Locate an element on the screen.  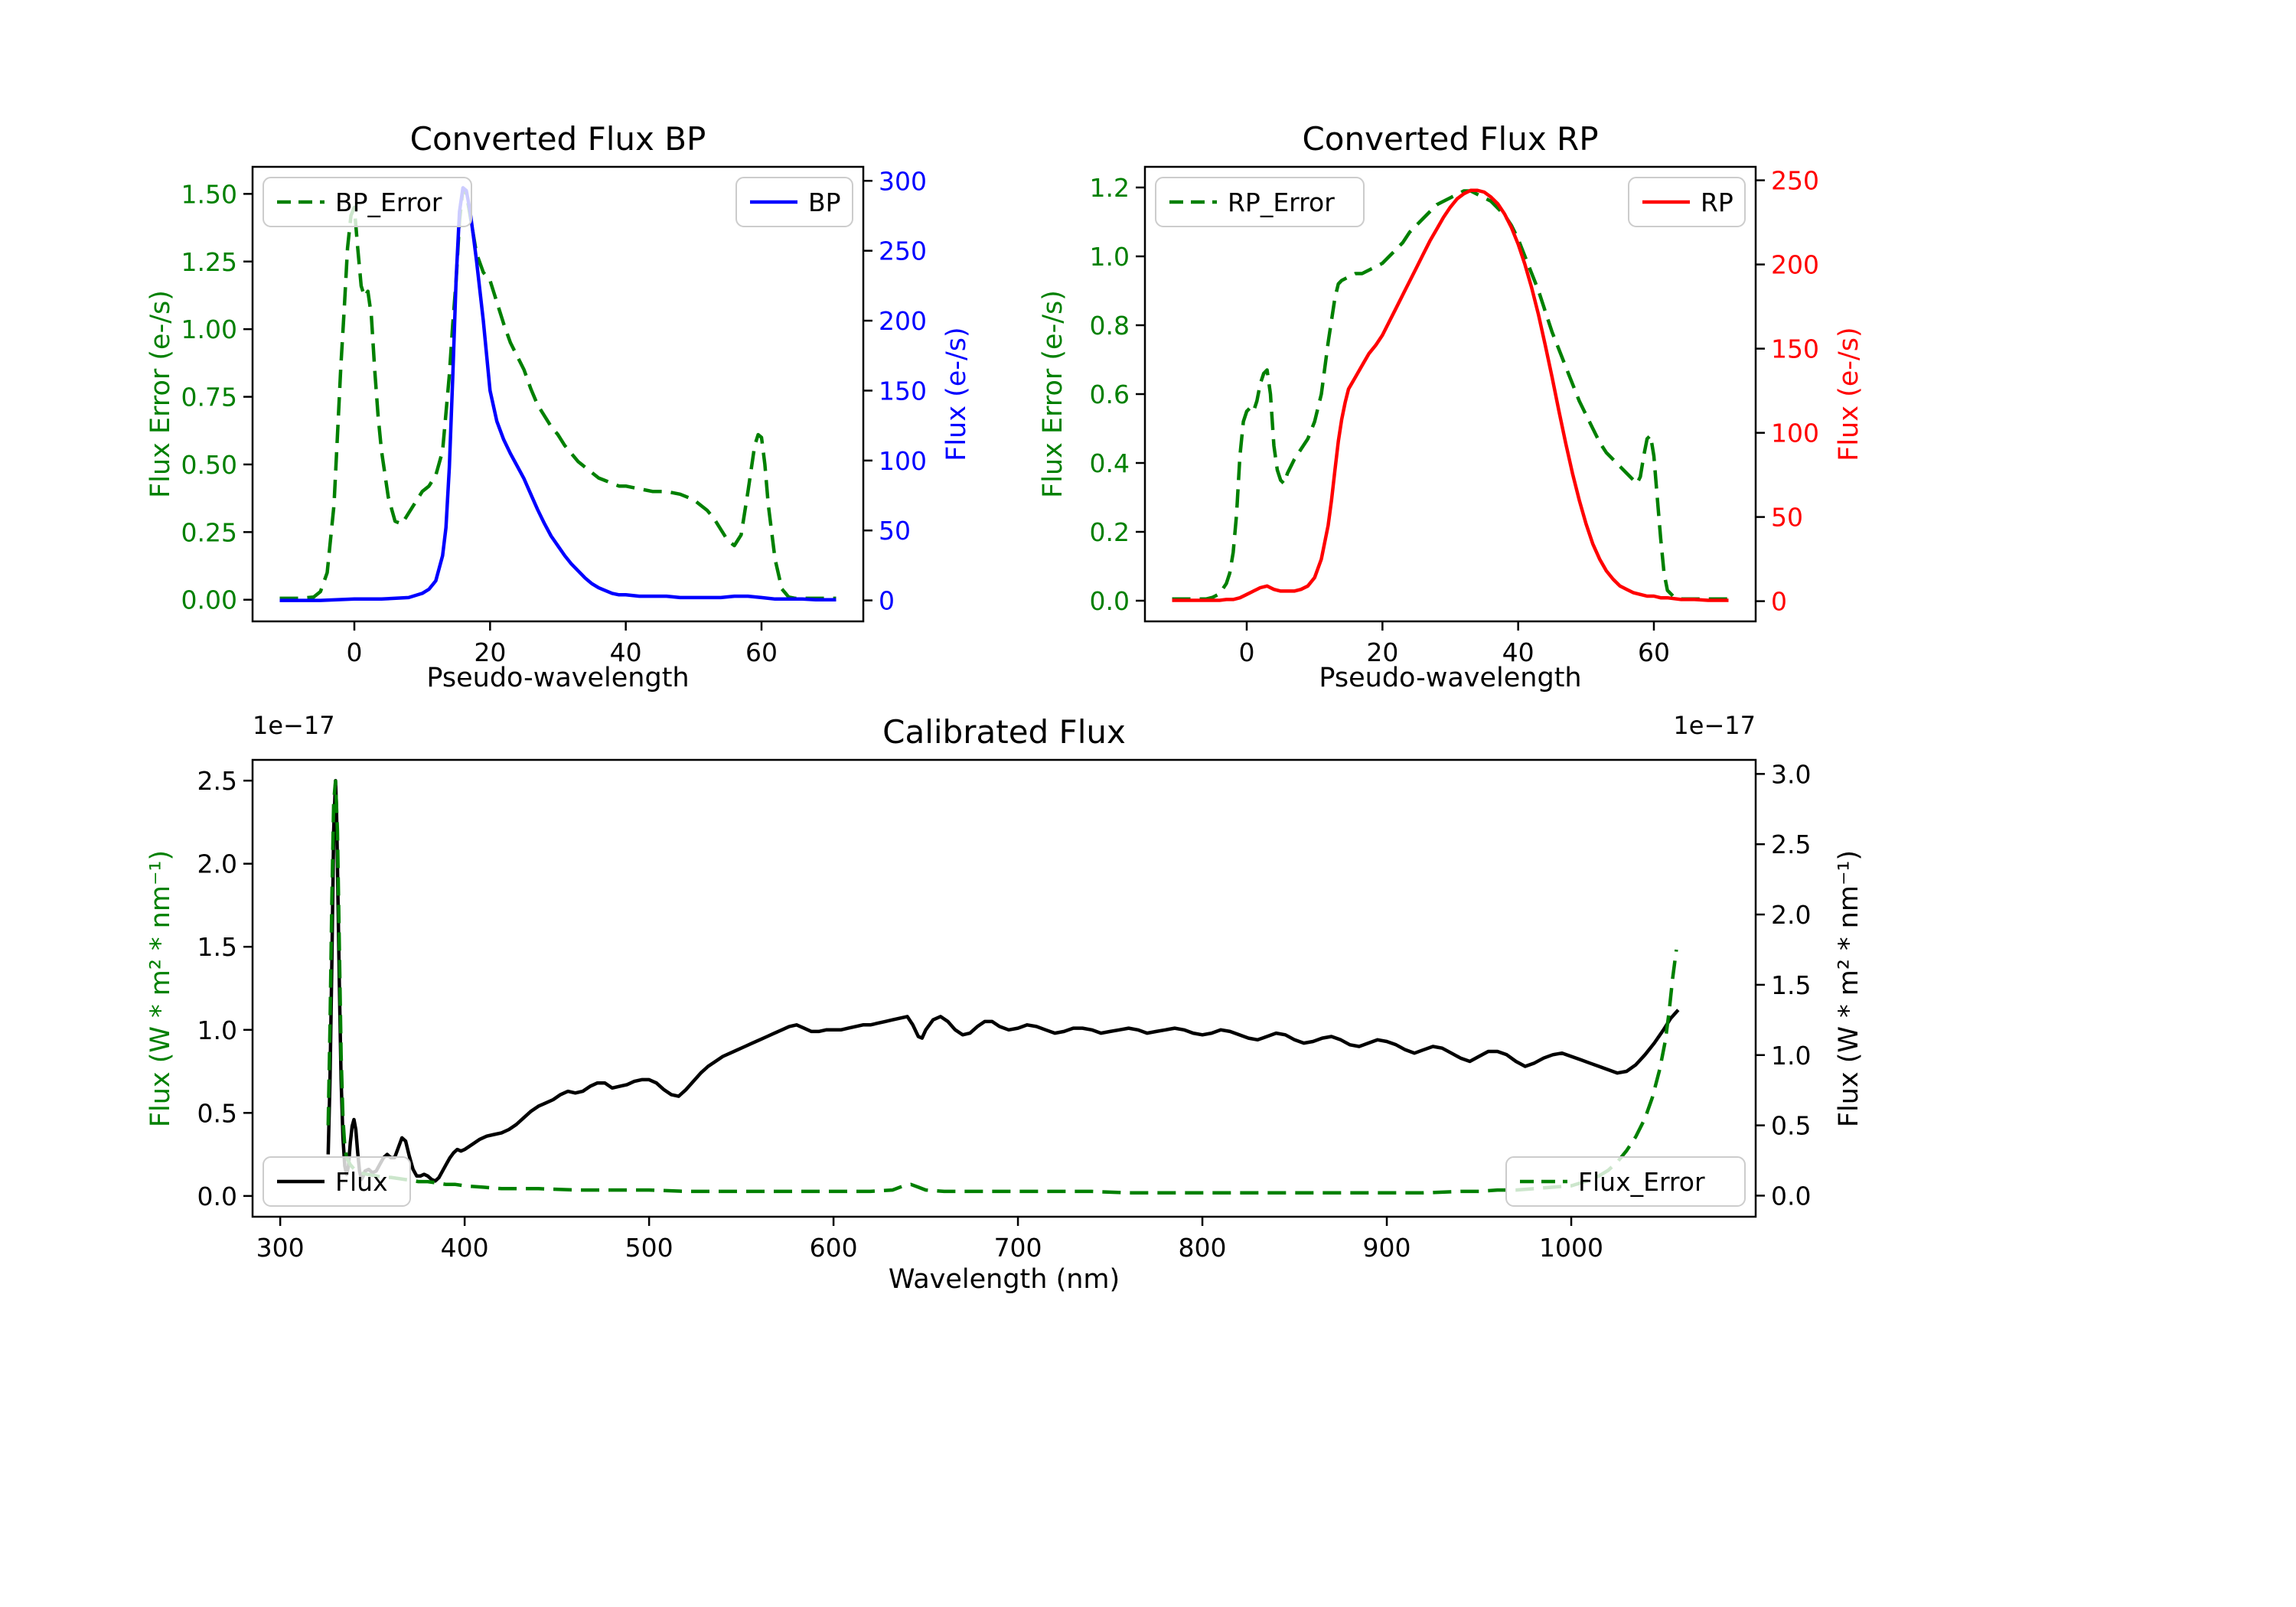
y-tick-label: 1.50 is located at coordinates (209, 194).